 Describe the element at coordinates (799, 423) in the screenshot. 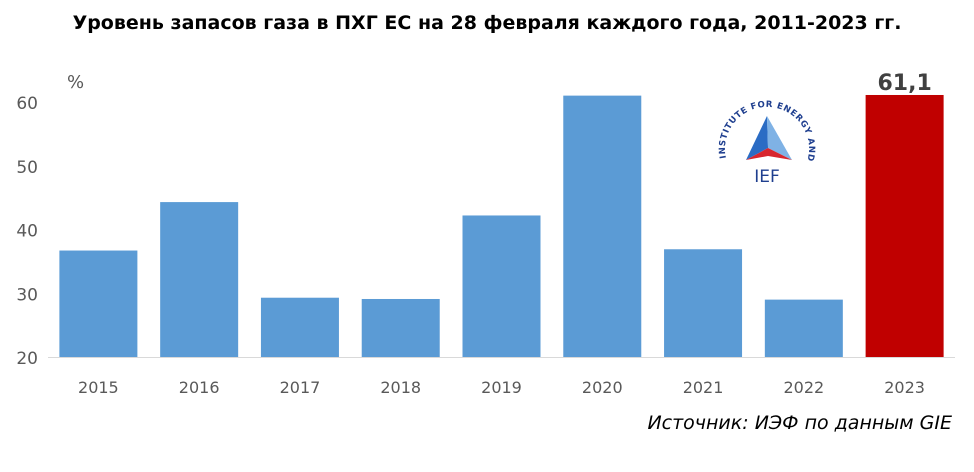

I see `source-note: Источник: ИЭФ по данным GIE` at that location.